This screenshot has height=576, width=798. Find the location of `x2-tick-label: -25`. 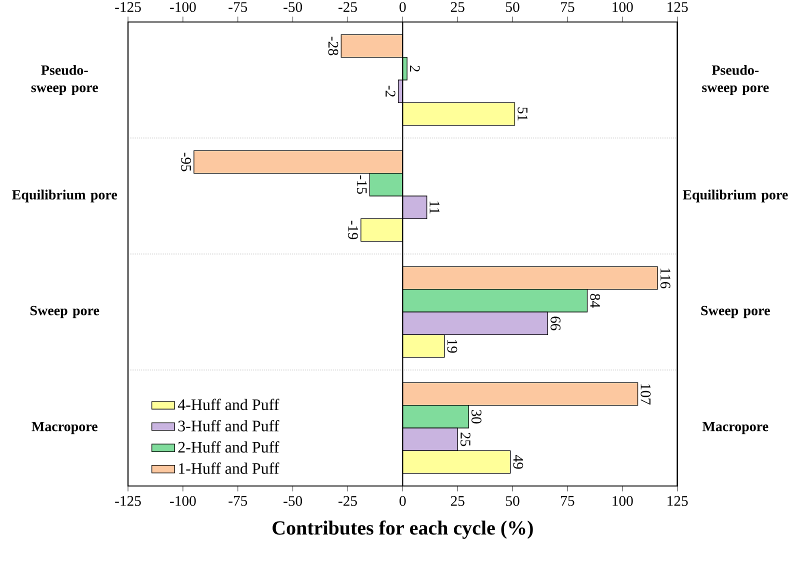

x2-tick-label: -25 is located at coordinates (347, 7).